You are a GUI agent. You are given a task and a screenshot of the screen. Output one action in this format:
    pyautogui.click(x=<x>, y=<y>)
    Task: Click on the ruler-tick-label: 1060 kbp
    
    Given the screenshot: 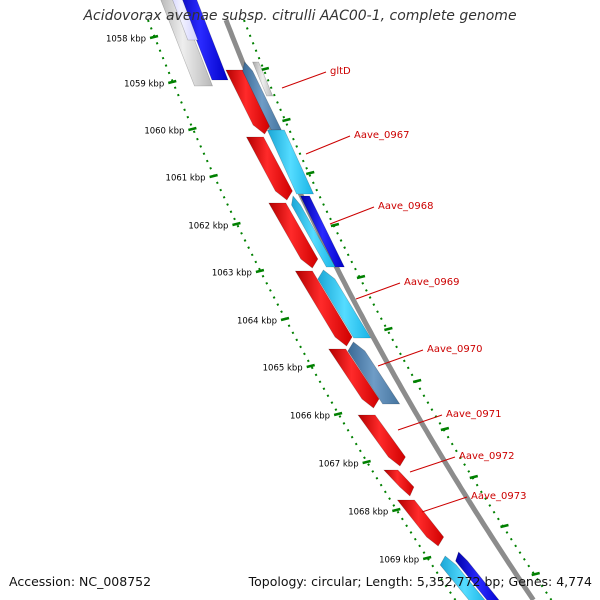 What is the action you would take?
    pyautogui.click(x=164, y=132)
    